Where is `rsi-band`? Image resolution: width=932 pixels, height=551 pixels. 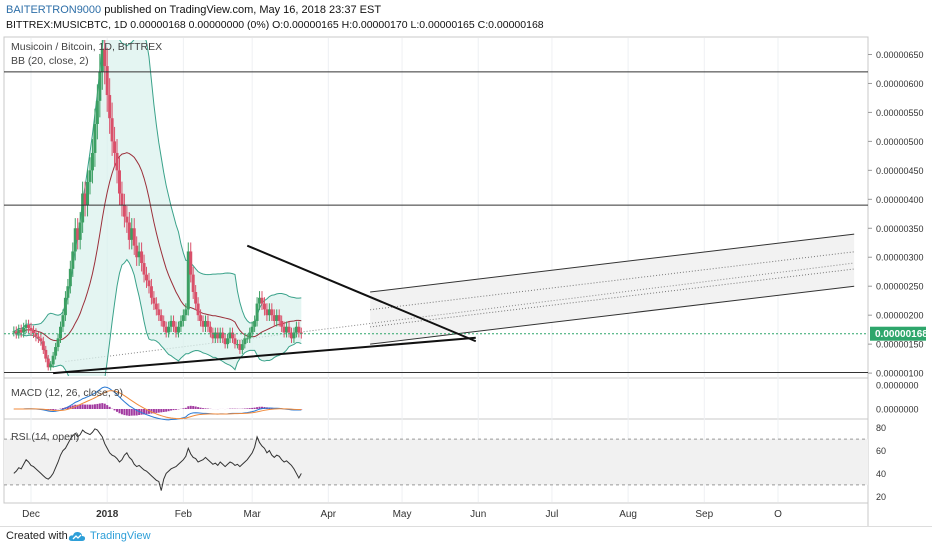 rsi-band is located at coordinates (436, 462).